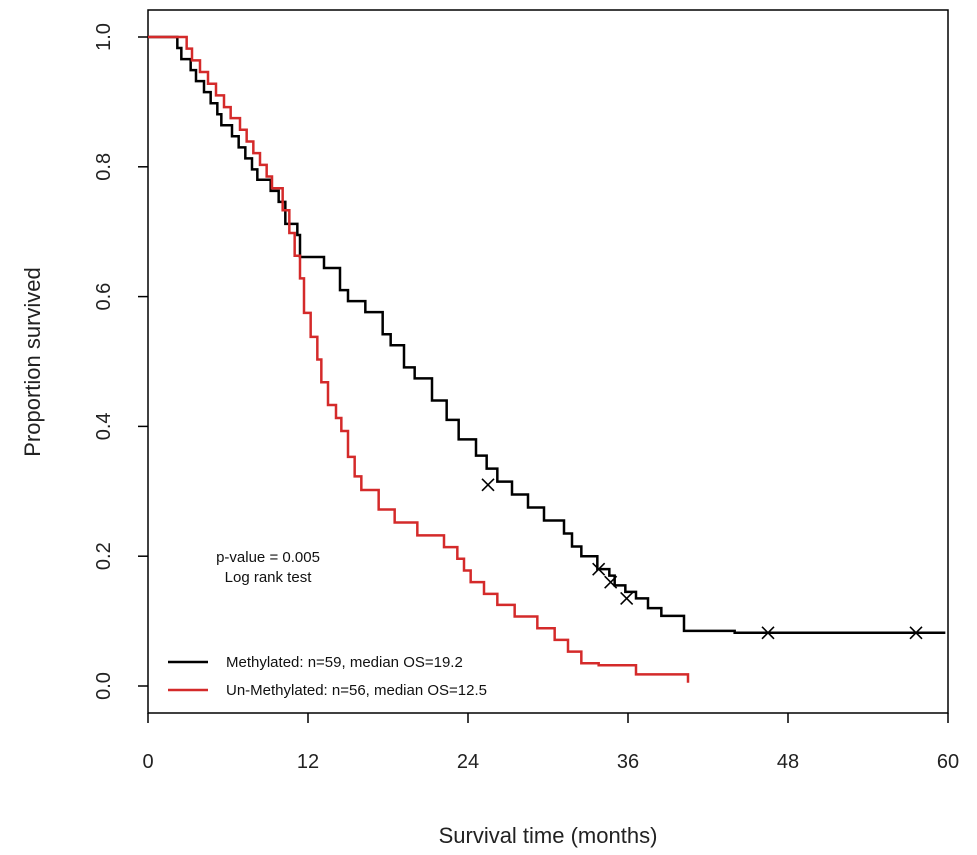 The width and height of the screenshot is (977, 855). What do you see at coordinates (356, 690) in the screenshot?
I see `legend-label-unmethylated: Un-Methylated: n=56, median OS=12.5` at bounding box center [356, 690].